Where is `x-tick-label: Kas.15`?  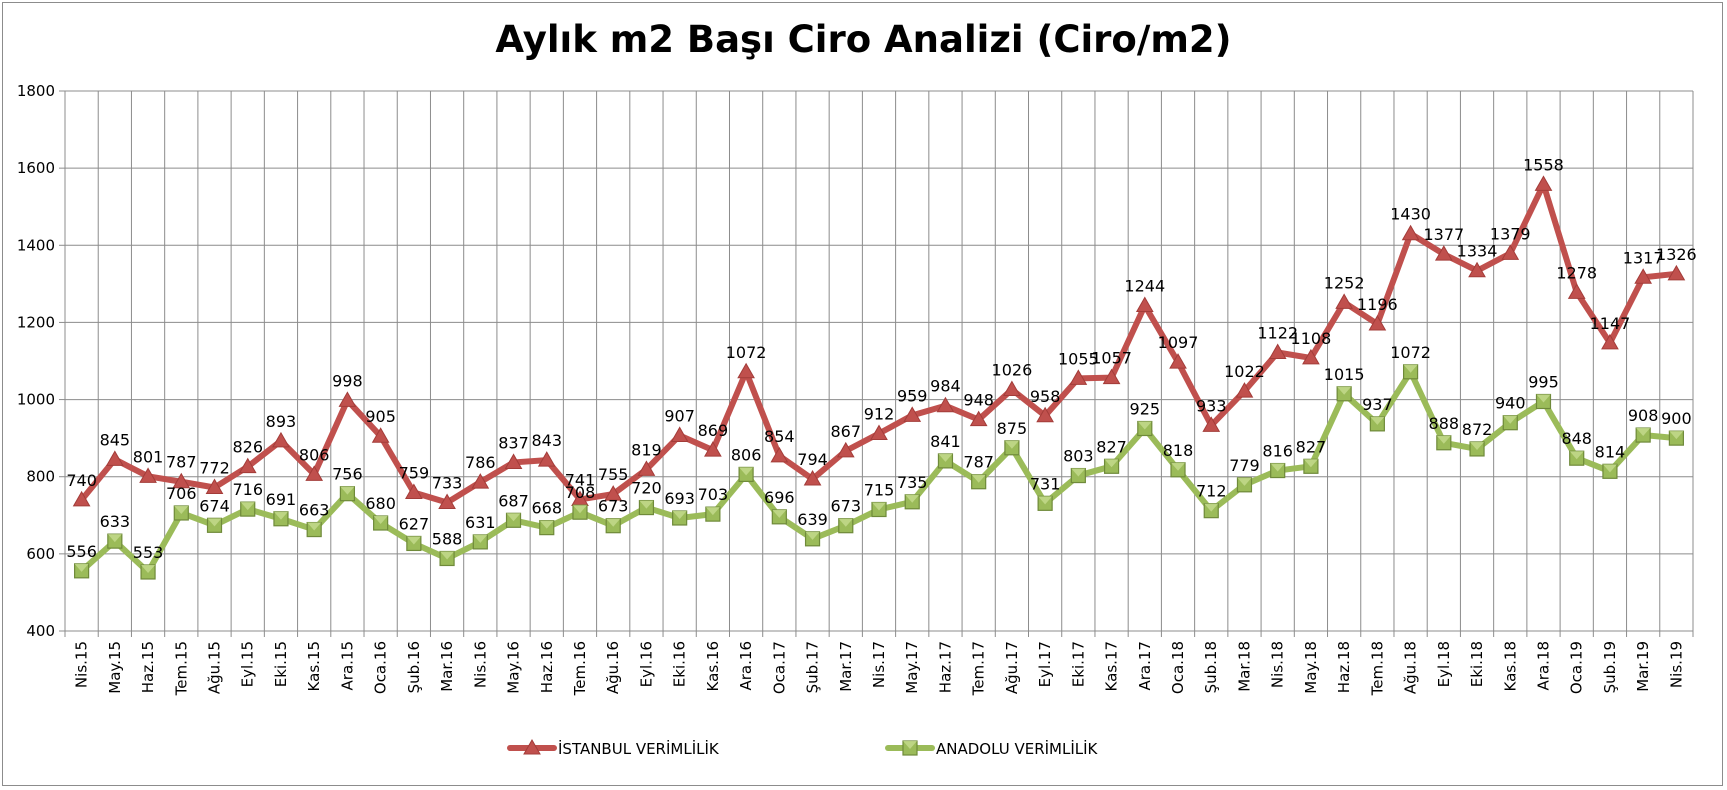
x-tick-label: Kas.15 is located at coordinates (314, 666).